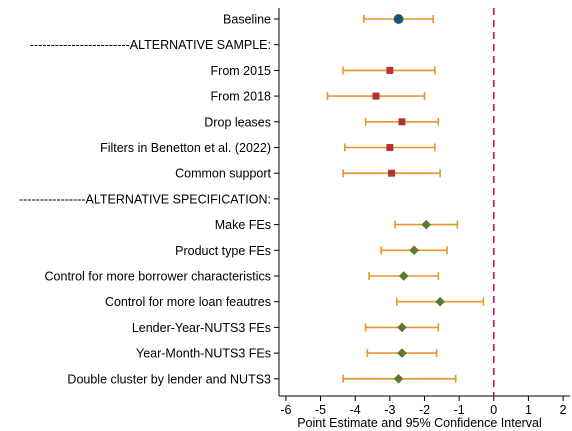 Image resolution: width=572 pixels, height=431 pixels. I want to click on row-label: Year-Month-NUTS3 FEs, so click(203, 354).